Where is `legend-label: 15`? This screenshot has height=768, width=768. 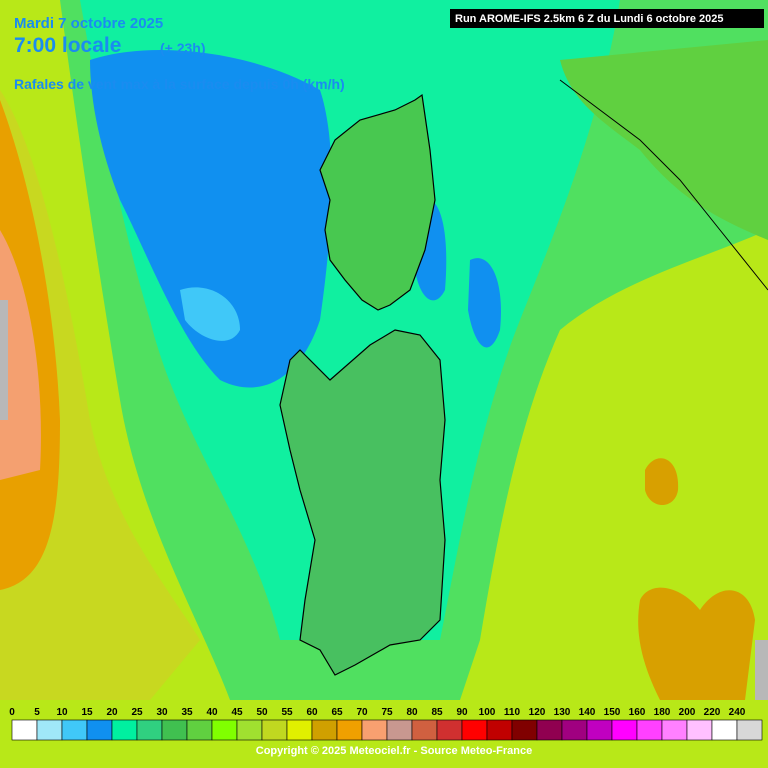 legend-label: 15 is located at coordinates (87, 712).